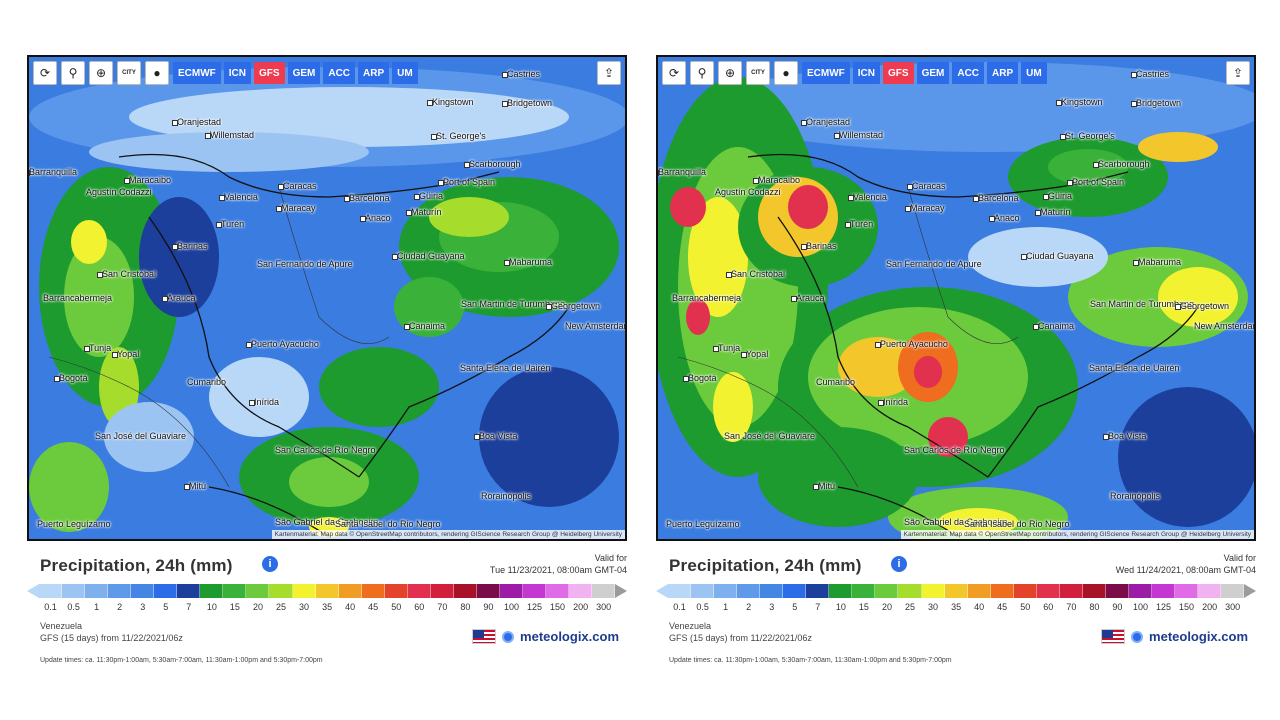  I want to click on legend-color-bar, so click(327, 591).